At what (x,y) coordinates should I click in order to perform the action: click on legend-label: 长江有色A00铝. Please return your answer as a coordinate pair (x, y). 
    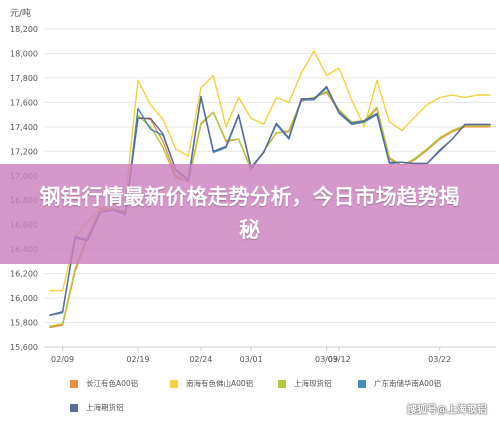
    Looking at the image, I should click on (112, 383).